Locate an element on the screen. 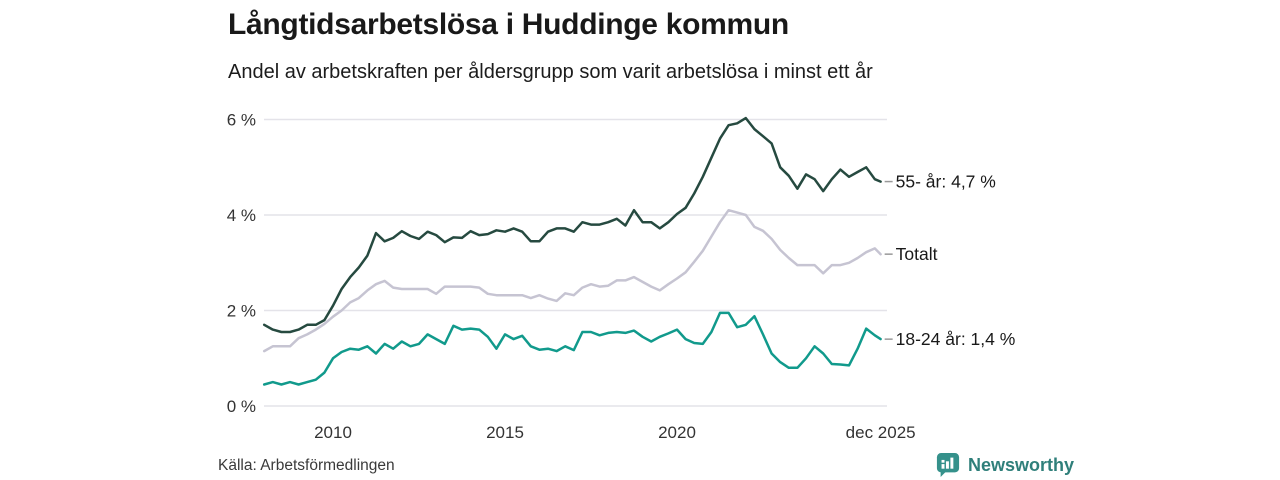 The image size is (1280, 480). page-title: Långtidsarbetslösa i Huddinge kommun is located at coordinates (508, 24).